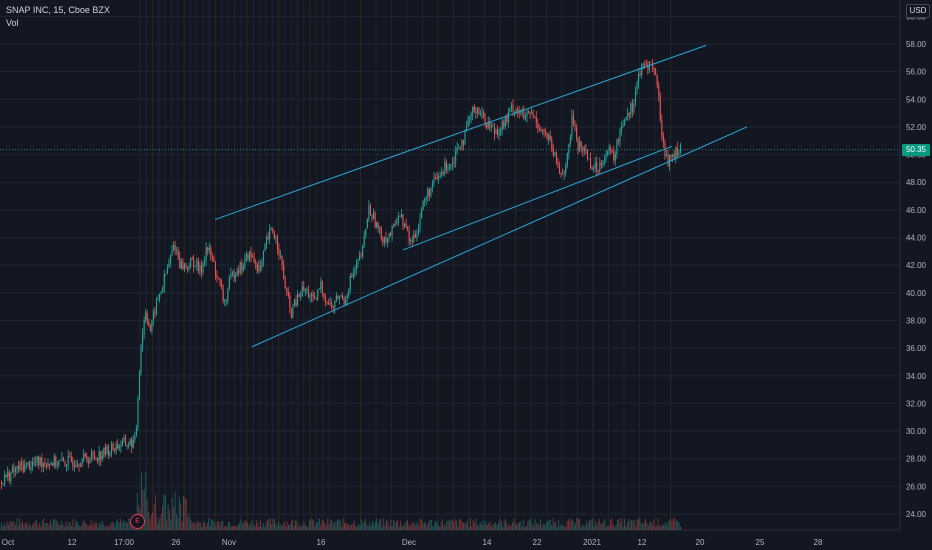  What do you see at coordinates (918, 11) in the screenshot?
I see `currency-badge: USD` at bounding box center [918, 11].